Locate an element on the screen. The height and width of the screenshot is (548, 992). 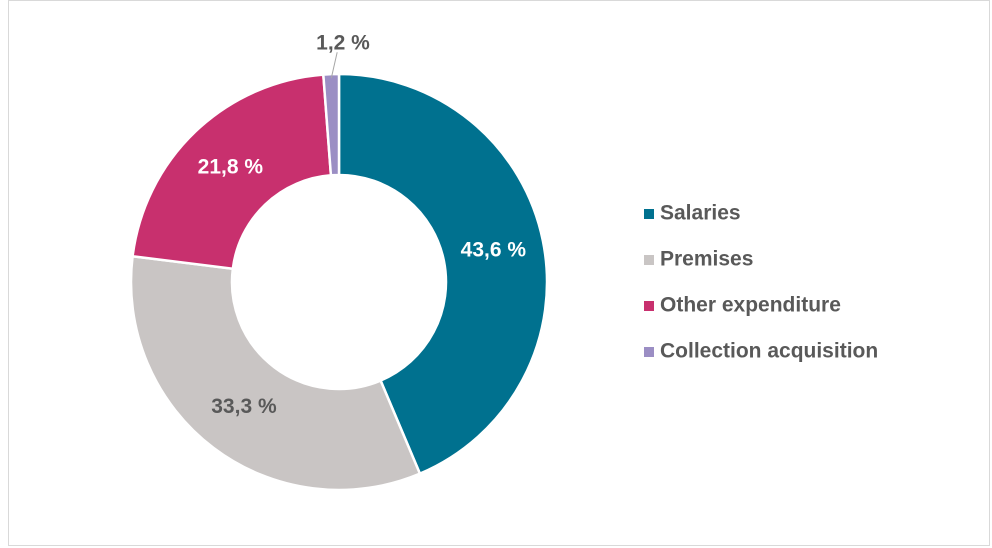
data-label: 43,6 % is located at coordinates (494, 249).